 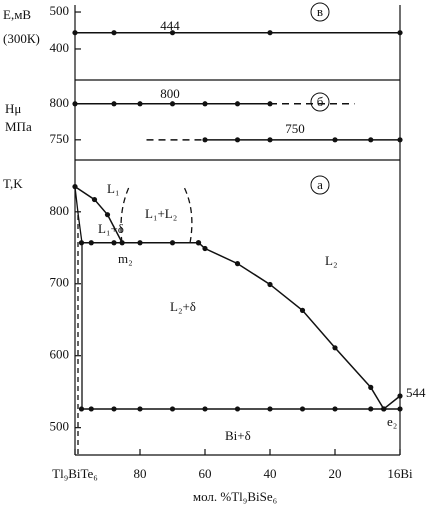 I want to click on x-tick-label: 60, so click(x=205, y=473).